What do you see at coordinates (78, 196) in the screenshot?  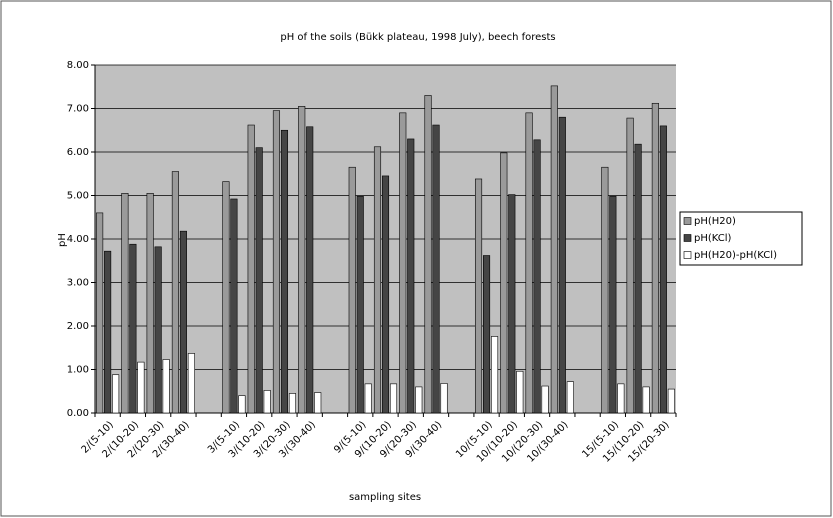 I see `y-tick-label: 5.00` at bounding box center [78, 196].